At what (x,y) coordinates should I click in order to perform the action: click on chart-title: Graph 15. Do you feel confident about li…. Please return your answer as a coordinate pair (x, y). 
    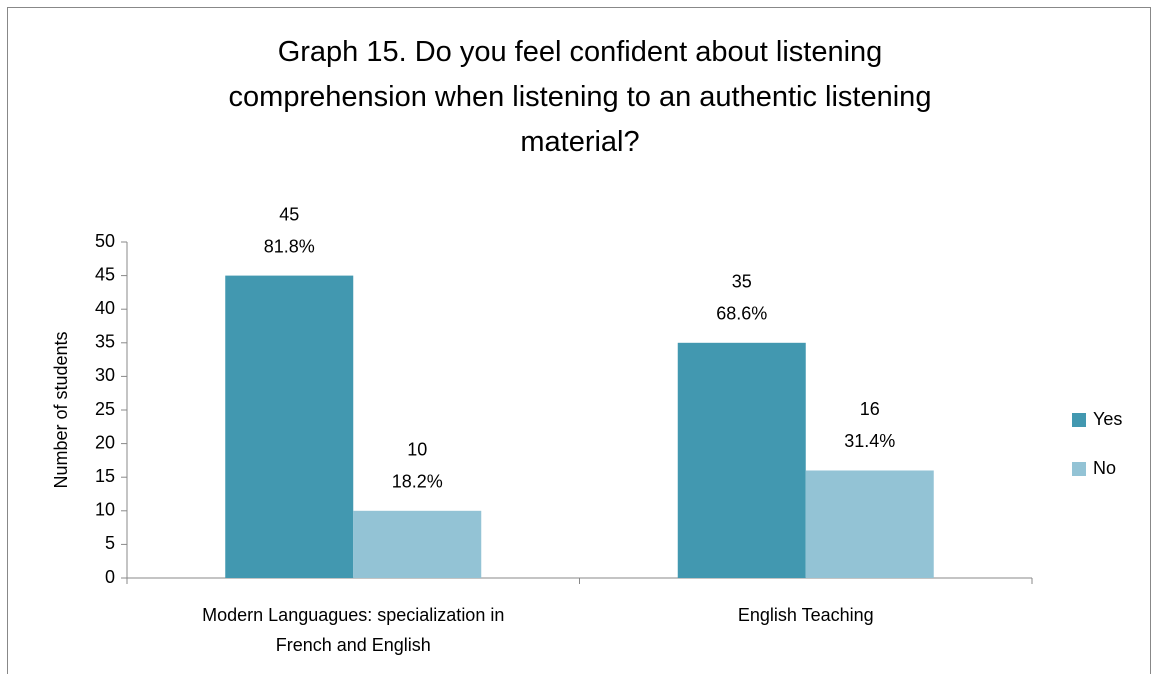
    Looking at the image, I should click on (580, 97).